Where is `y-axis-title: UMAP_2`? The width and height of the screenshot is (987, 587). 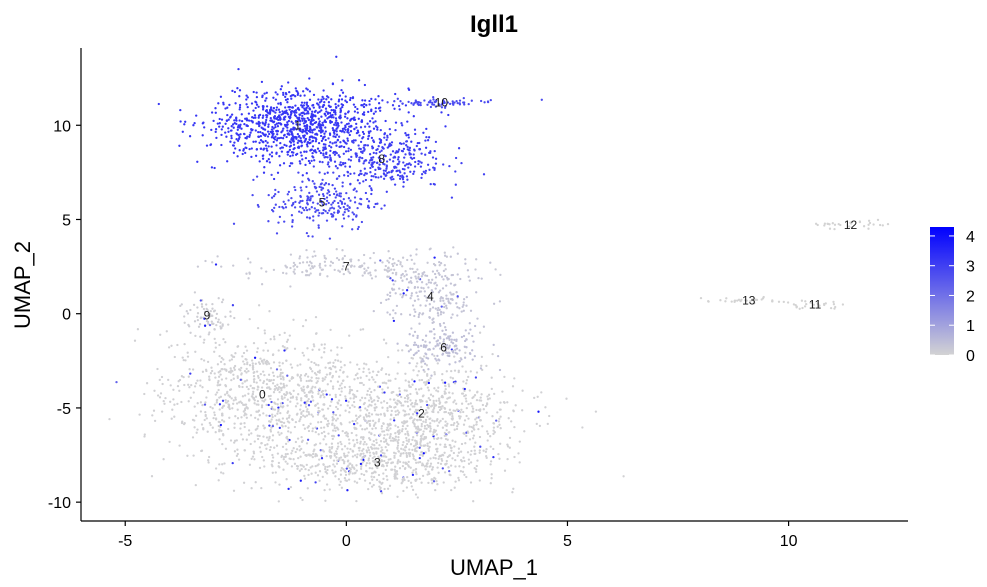
y-axis-title: UMAP_2 is located at coordinates (22, 285).